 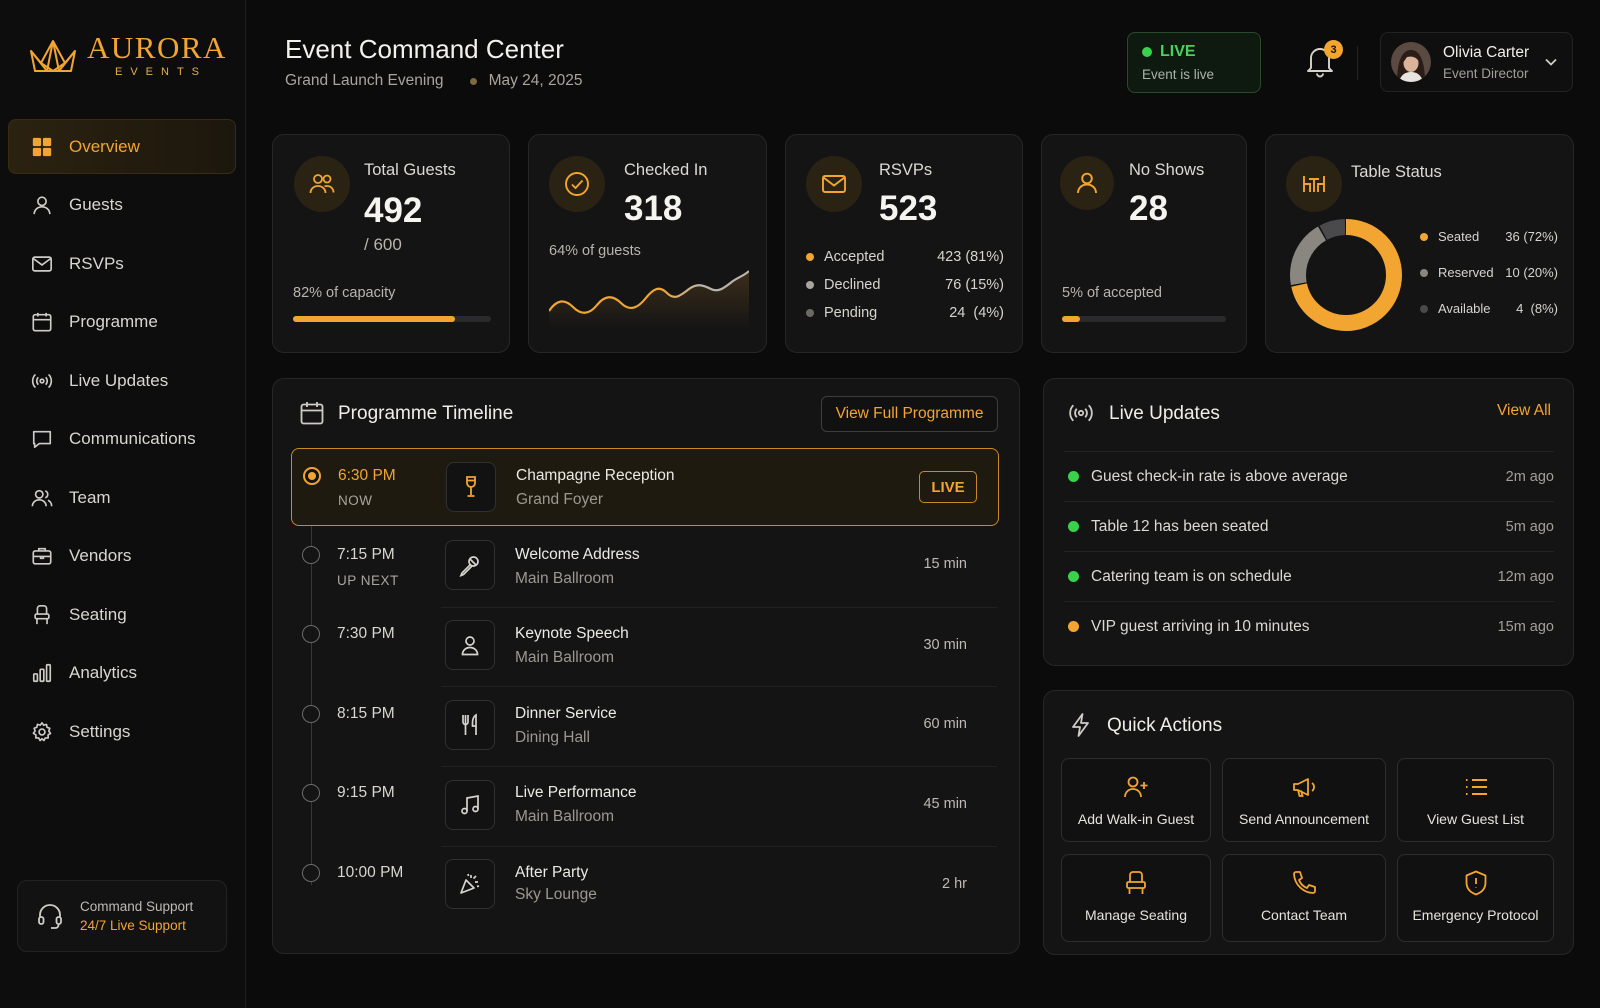 What do you see at coordinates (1304, 800) in the screenshot?
I see `send-announcement-button: Send Announcement` at bounding box center [1304, 800].